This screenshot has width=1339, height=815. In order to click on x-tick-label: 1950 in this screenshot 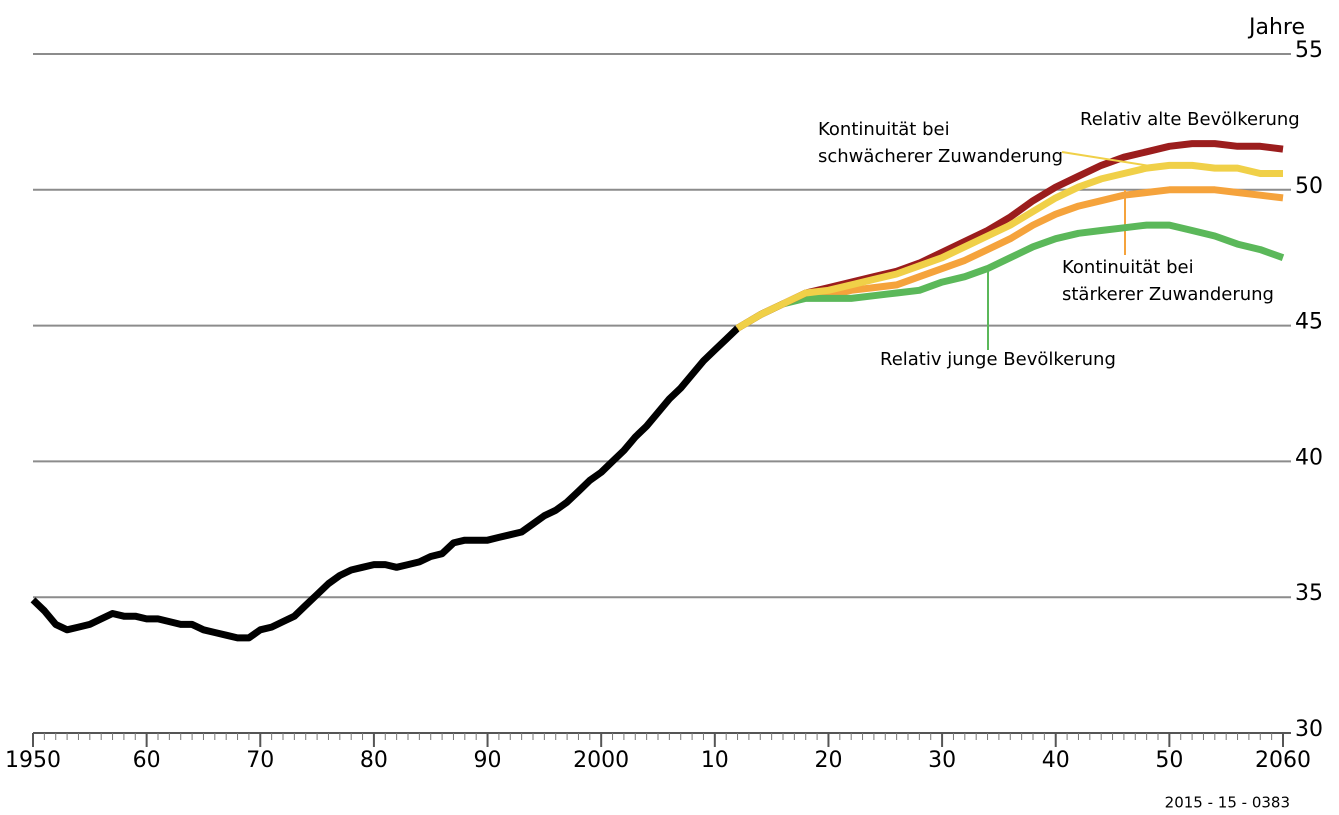, I will do `click(33, 760)`.